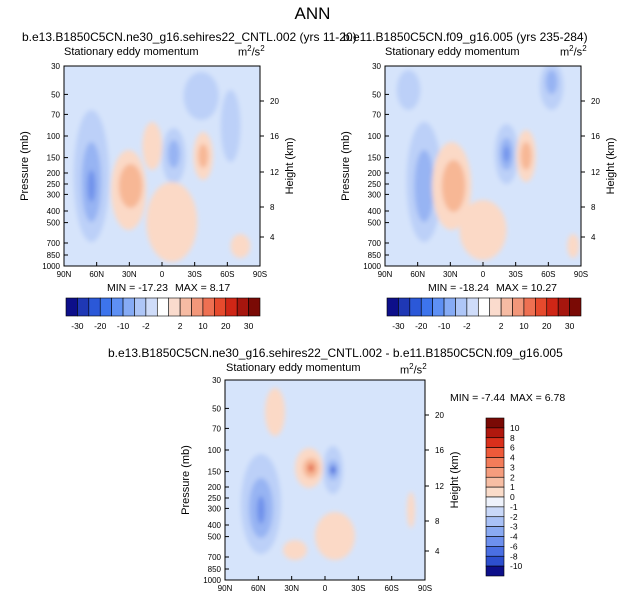 The height and width of the screenshot is (600, 625). What do you see at coordinates (290, 166) in the screenshot?
I see `y-axis-title-right: Height (km)` at bounding box center [290, 166].